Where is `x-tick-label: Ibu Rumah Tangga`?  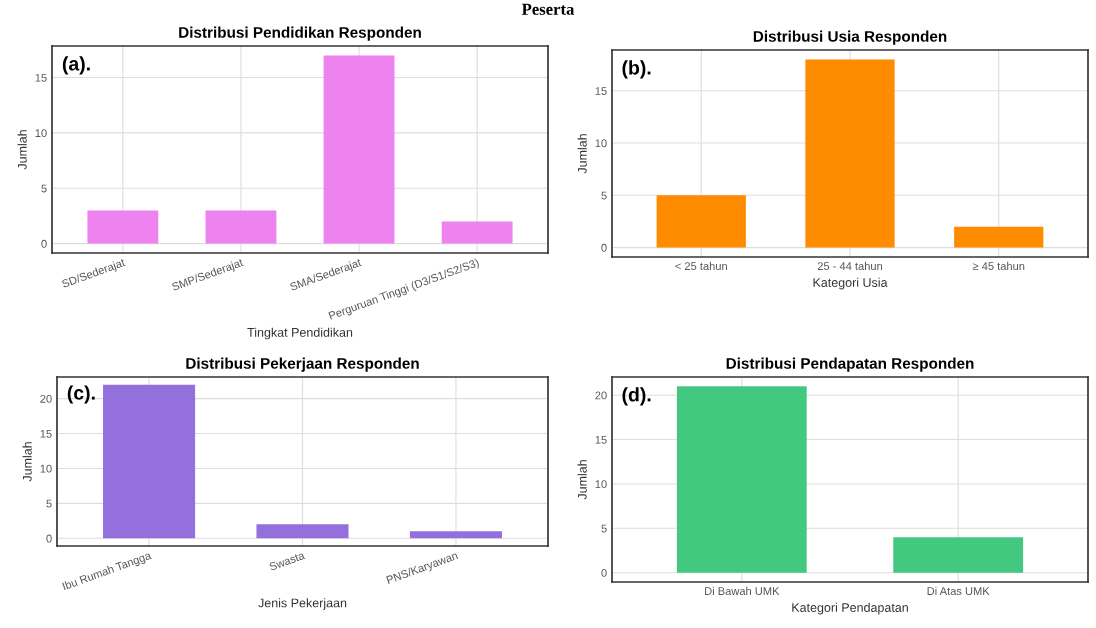
x-tick-label: Ibu Rumah Tangga is located at coordinates (107, 571).